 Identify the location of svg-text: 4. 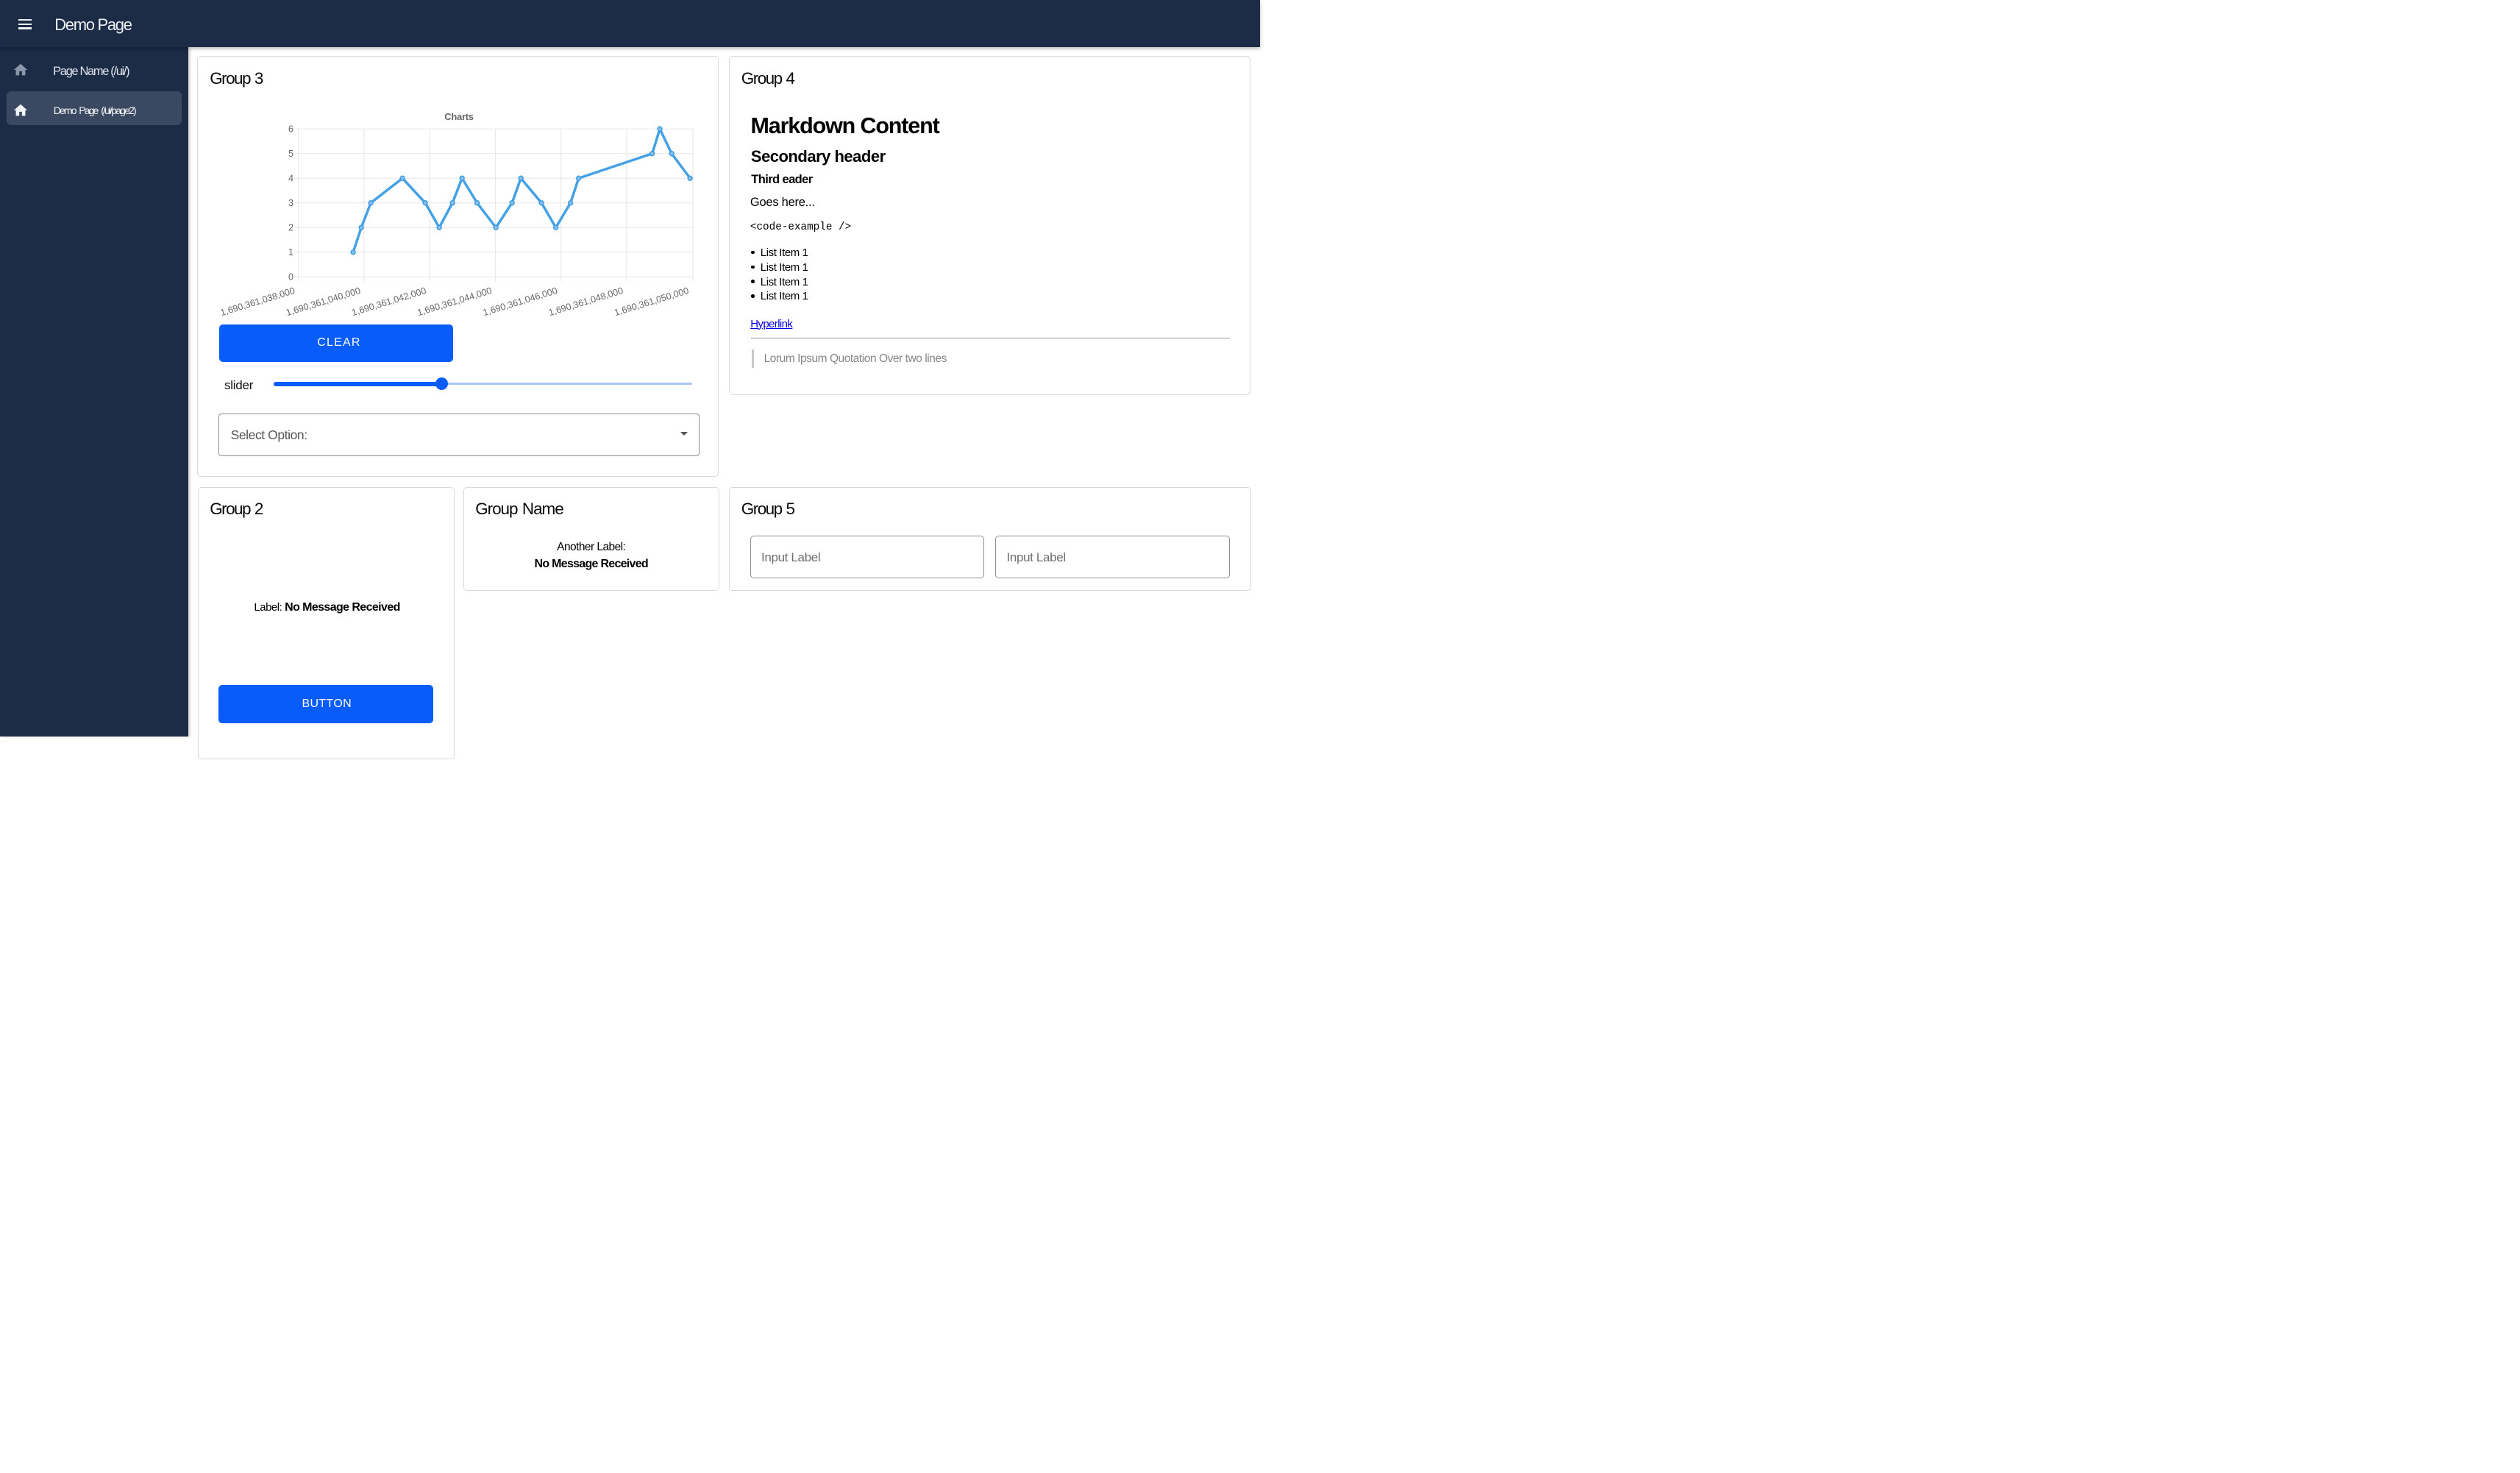
(290, 179).